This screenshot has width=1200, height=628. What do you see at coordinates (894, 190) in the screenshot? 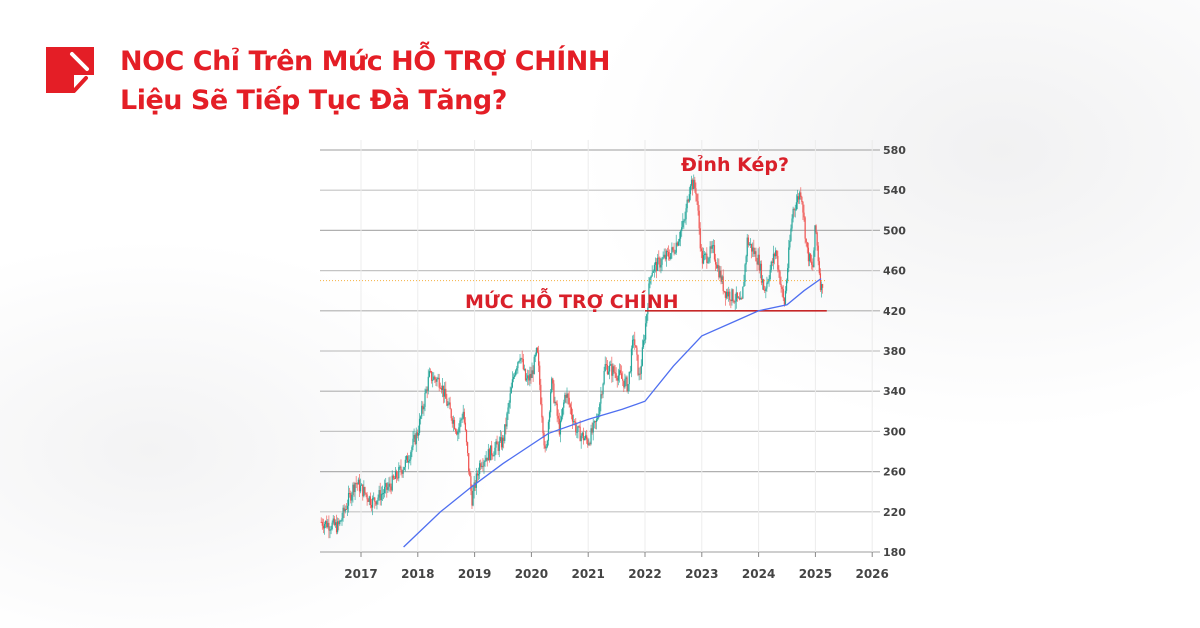
I see `y-tick-label: 540` at bounding box center [894, 190].